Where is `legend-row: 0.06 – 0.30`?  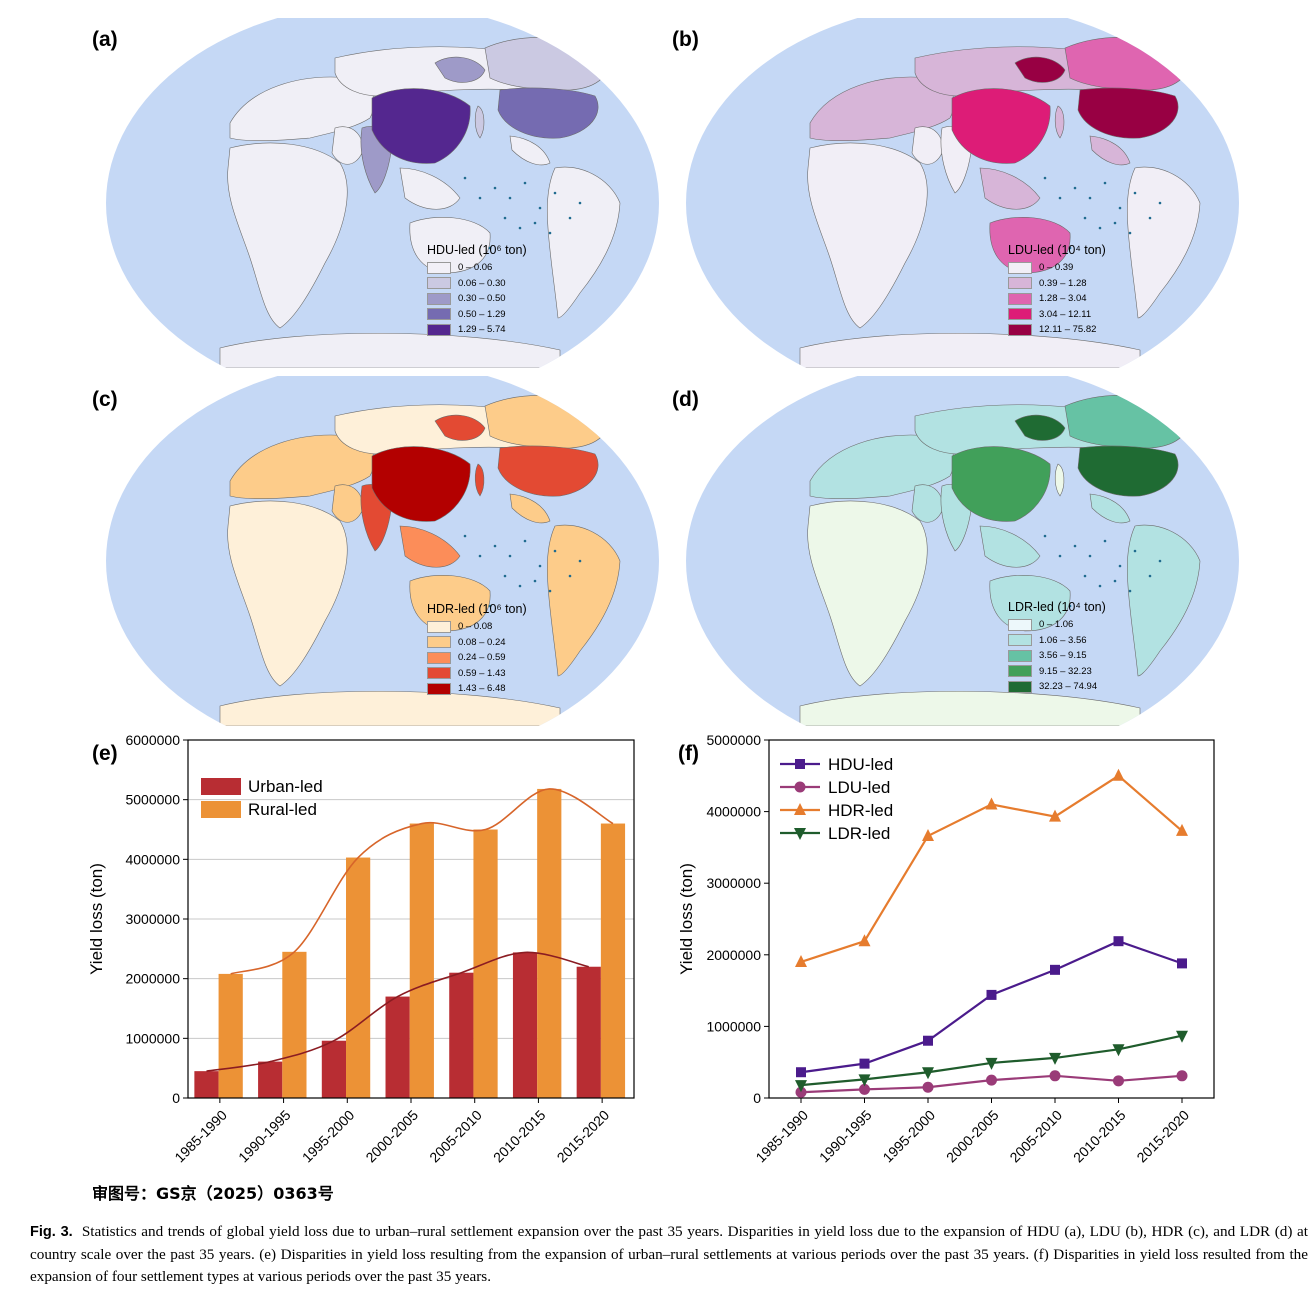
legend-row: 0.06 – 0.30 is located at coordinates (477, 284).